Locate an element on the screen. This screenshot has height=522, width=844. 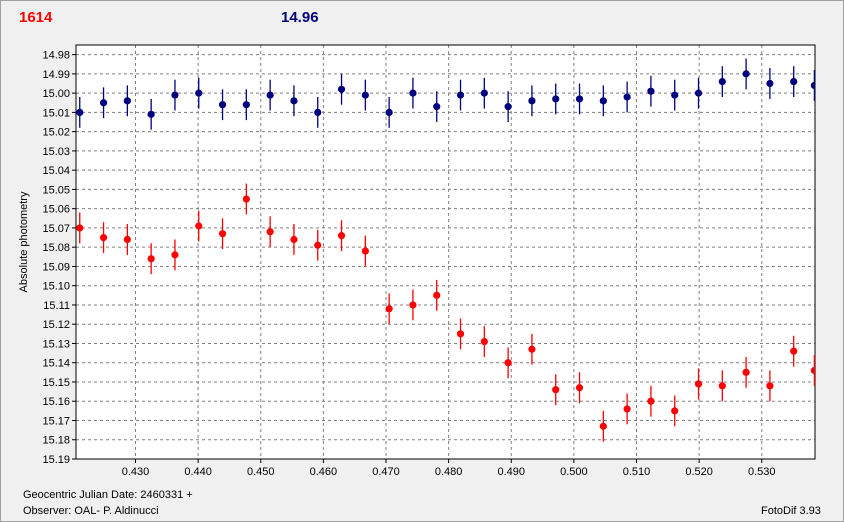
y-tick-label: 15.16 is located at coordinates (56, 402).